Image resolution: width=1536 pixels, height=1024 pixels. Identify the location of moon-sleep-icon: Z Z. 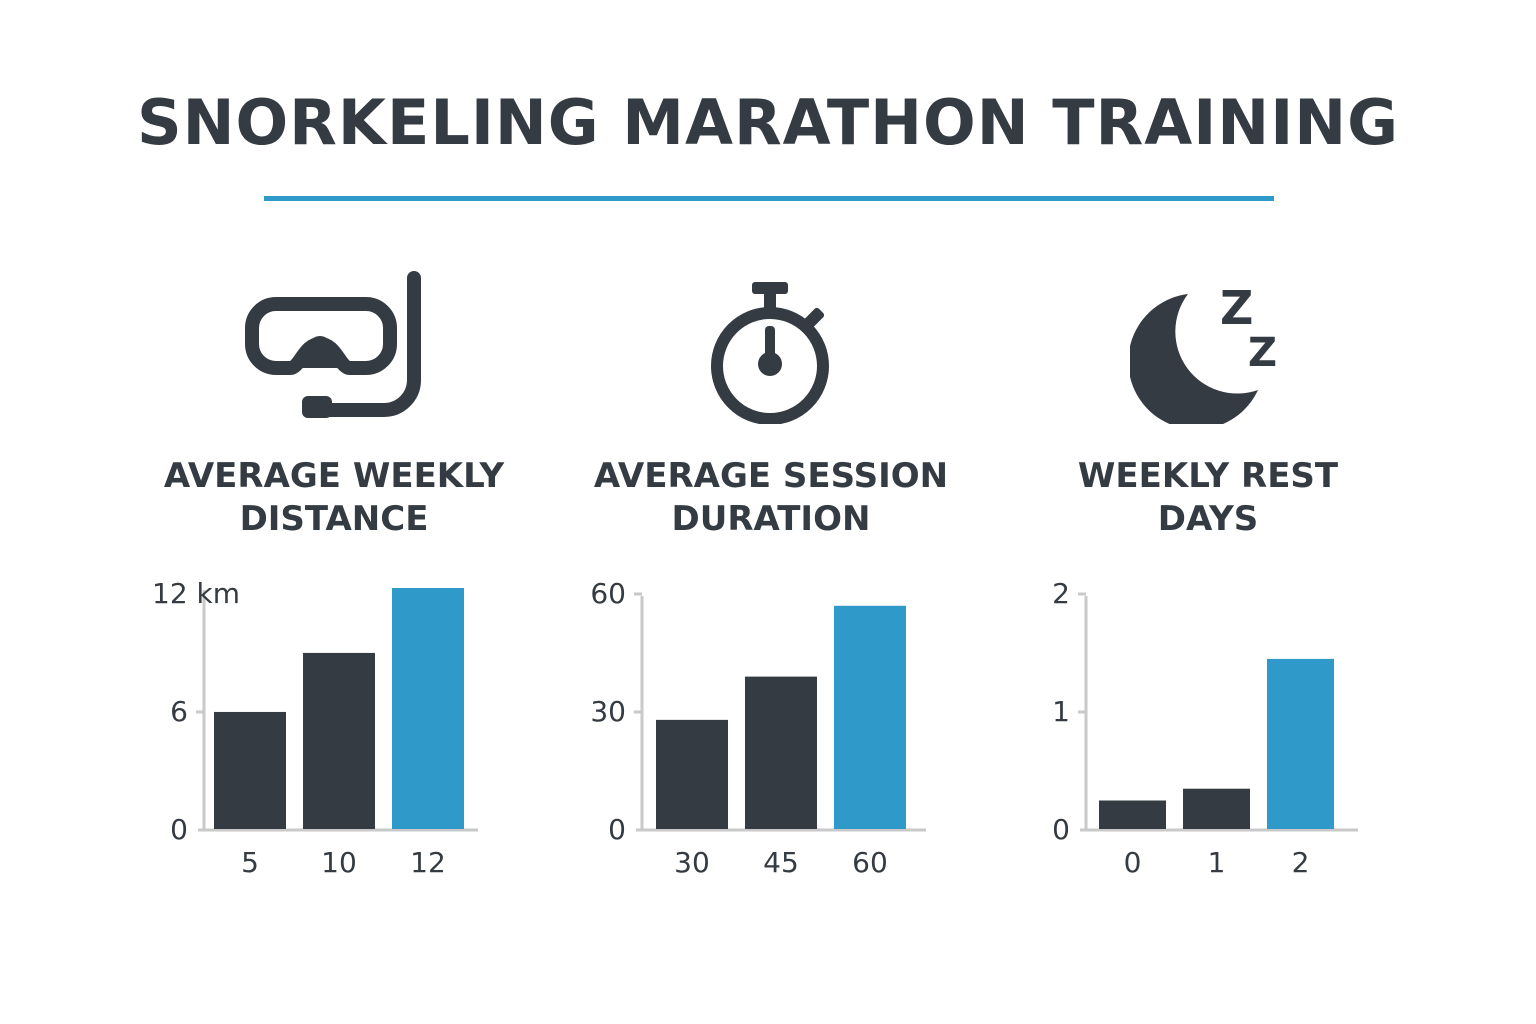
(1203, 352).